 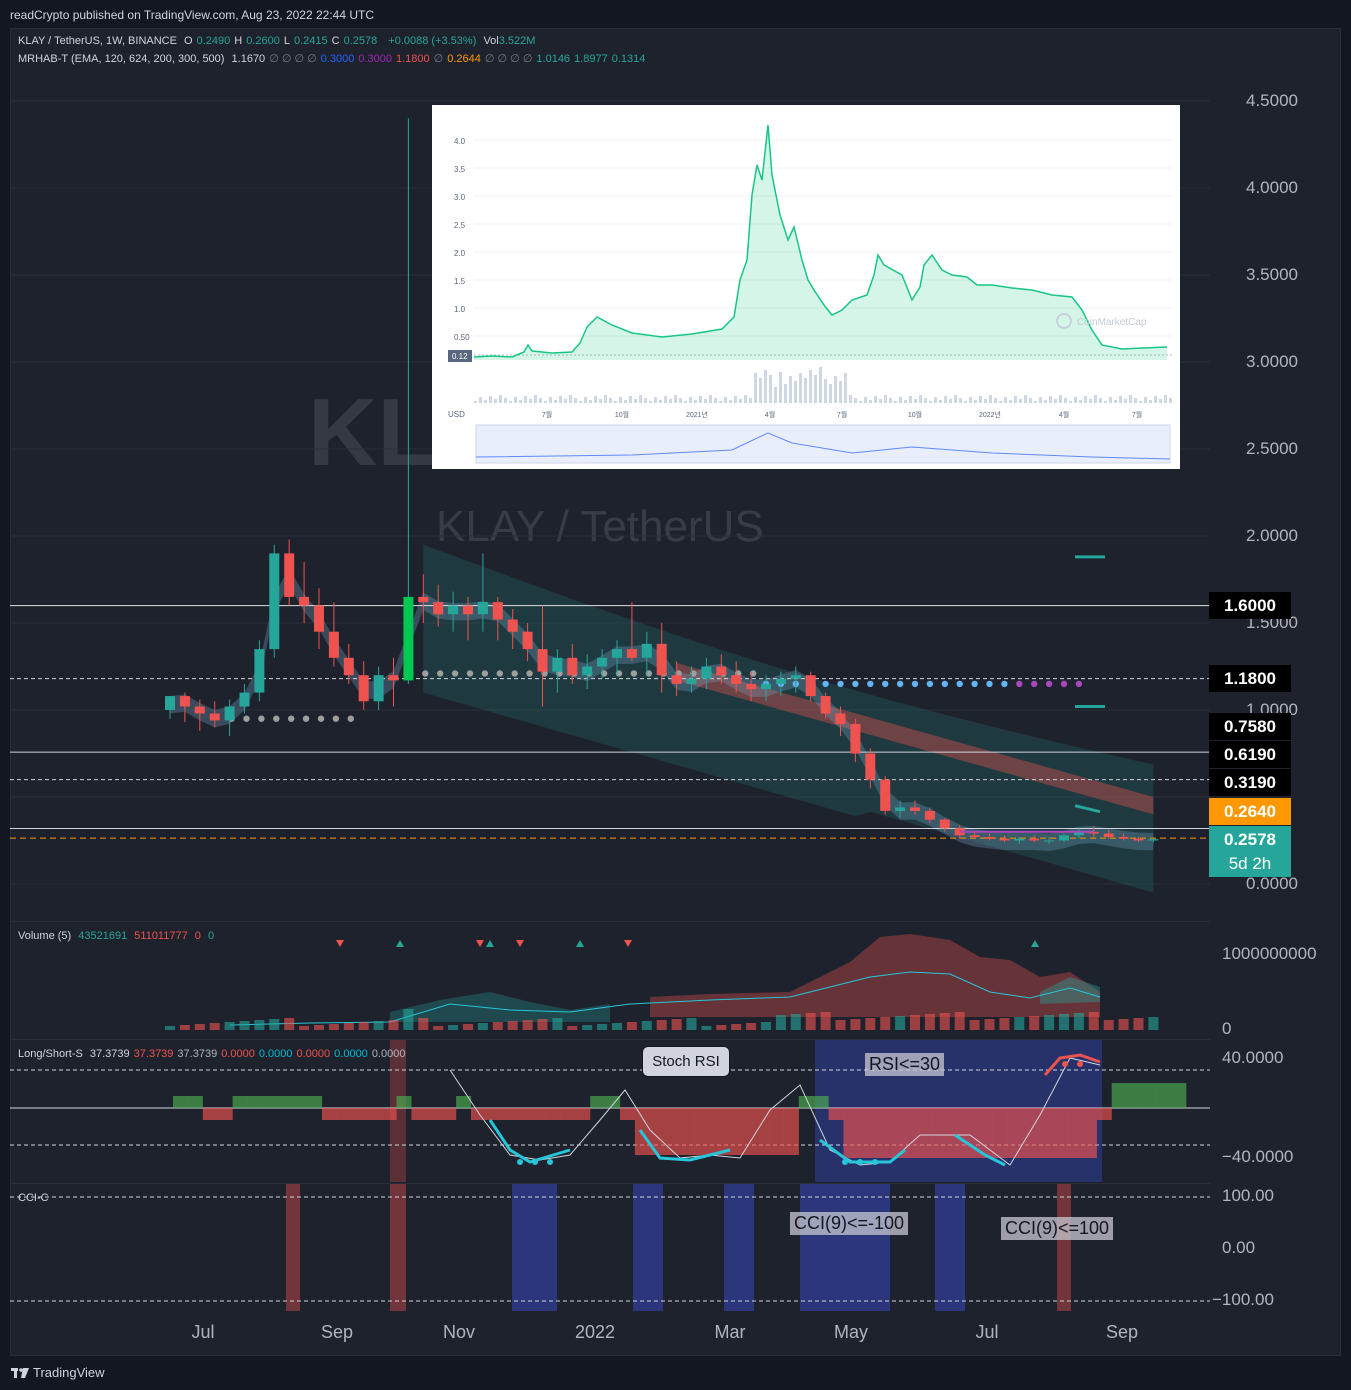 What do you see at coordinates (849, 1223) in the screenshot?
I see `cci-note-low: CCI(9)<=-100` at bounding box center [849, 1223].